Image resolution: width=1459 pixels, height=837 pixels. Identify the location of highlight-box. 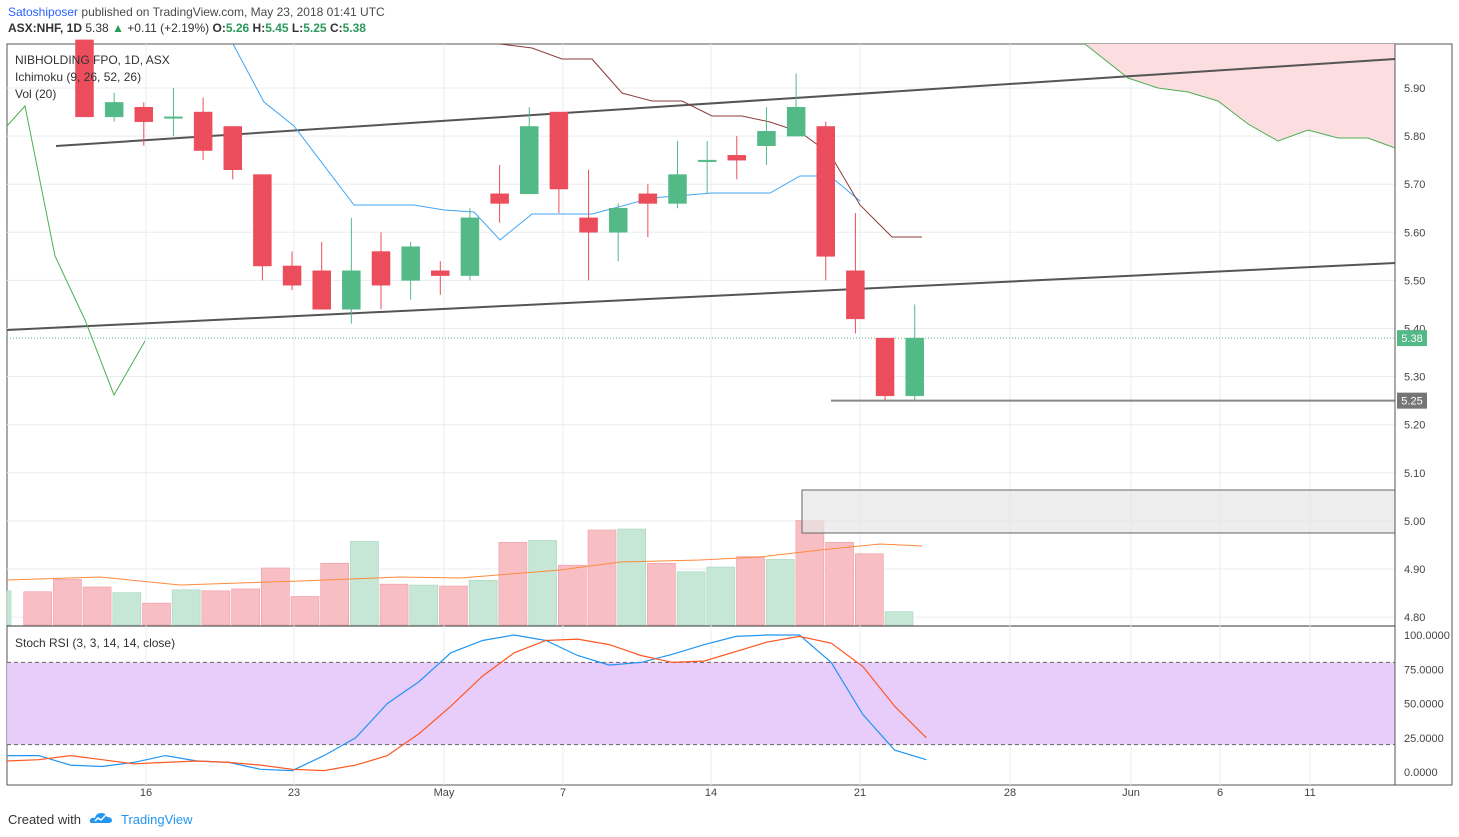
(1098, 511).